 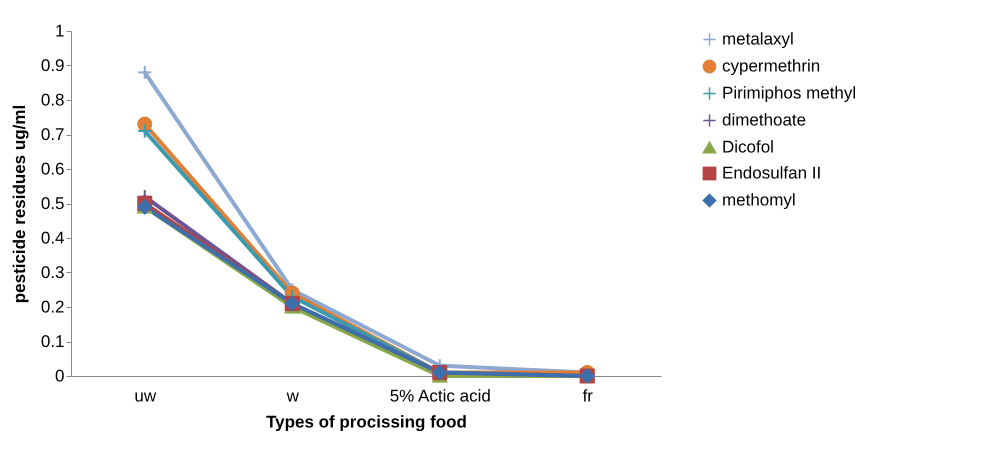 I want to click on y-tick-label: 0.6, so click(x=52, y=169).